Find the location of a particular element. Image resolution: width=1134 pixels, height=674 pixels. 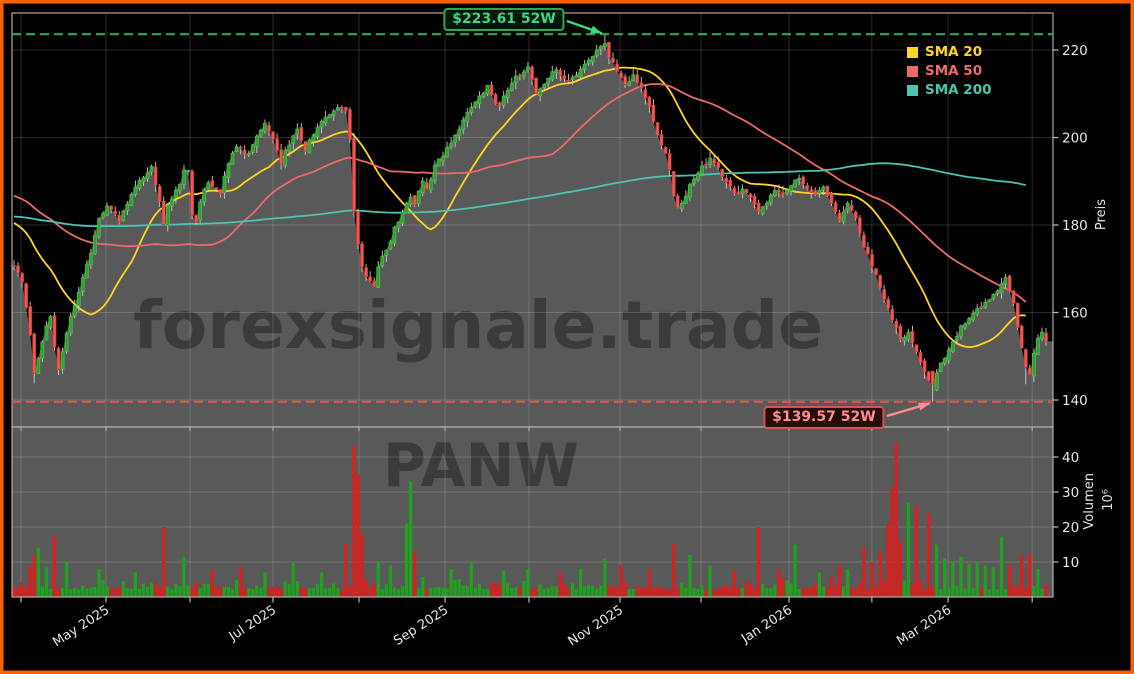

sma50-label: SMA 50 is located at coordinates (954, 71).